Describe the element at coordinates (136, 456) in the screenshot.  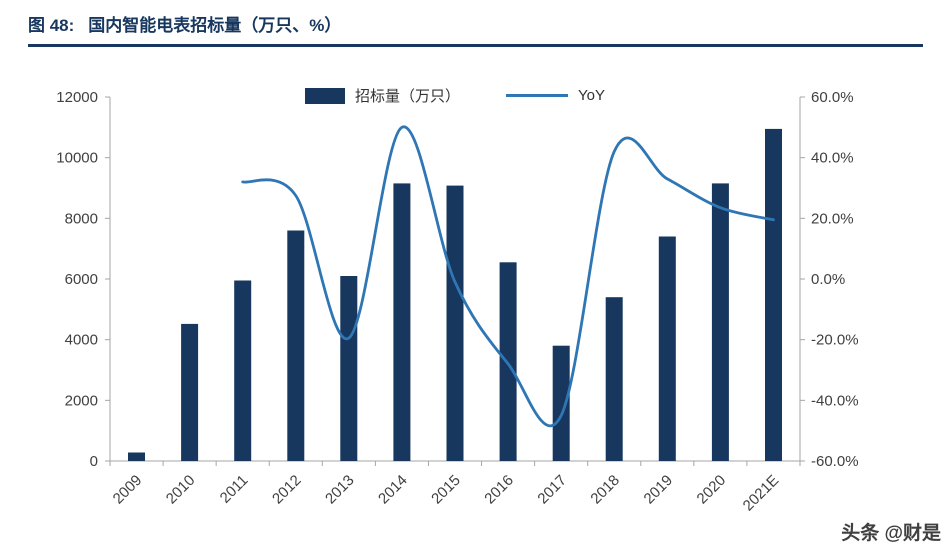
I see `bar-2009` at that location.